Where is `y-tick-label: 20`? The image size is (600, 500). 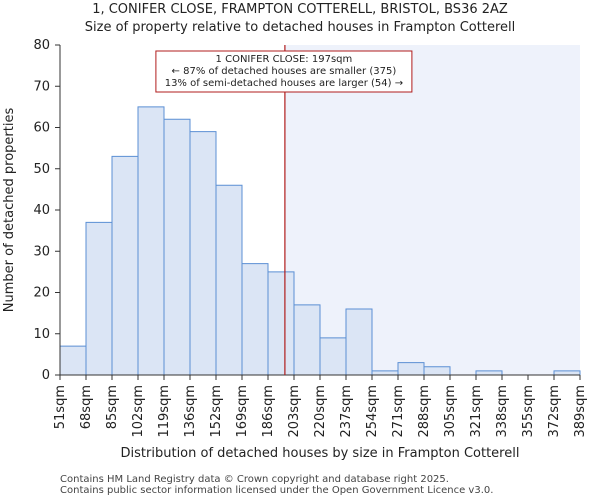 y-tick-label: 20 is located at coordinates (41, 293).